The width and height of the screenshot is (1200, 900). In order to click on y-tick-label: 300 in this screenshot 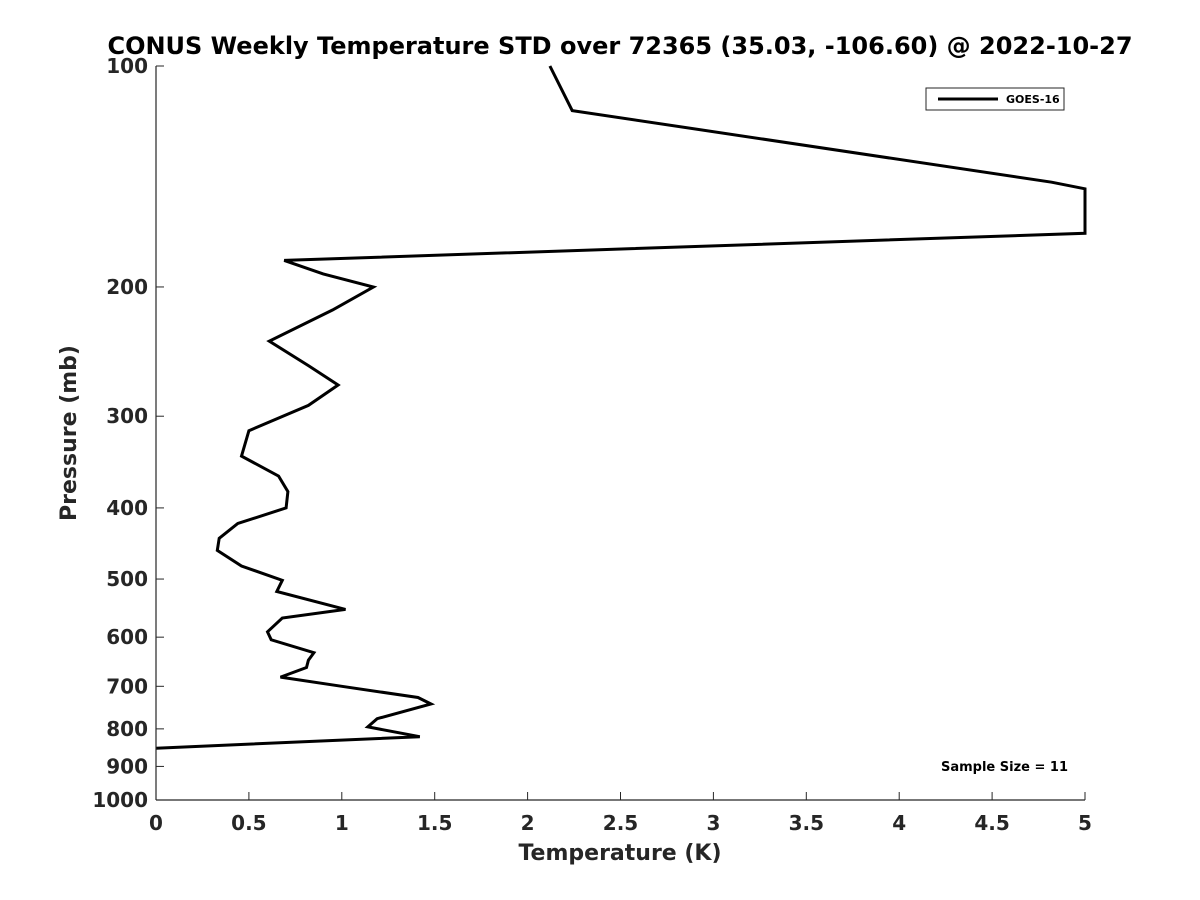, I will do `click(127, 416)`.